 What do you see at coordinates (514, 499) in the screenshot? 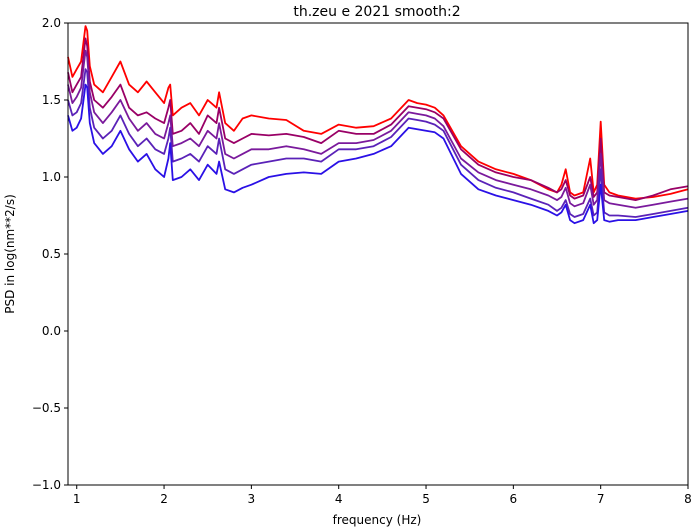
I see `x-tick-label: 6` at bounding box center [514, 499].